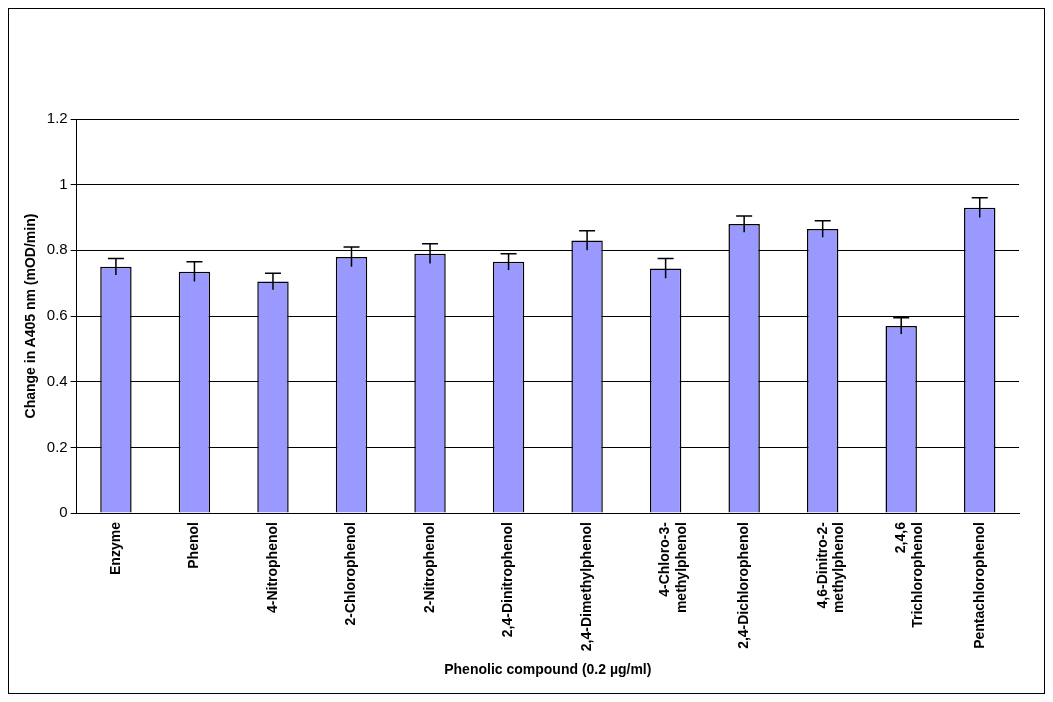 The width and height of the screenshot is (1053, 702). I want to click on x-tick-label: 2,4-Dichlorophenol, so click(743, 585).